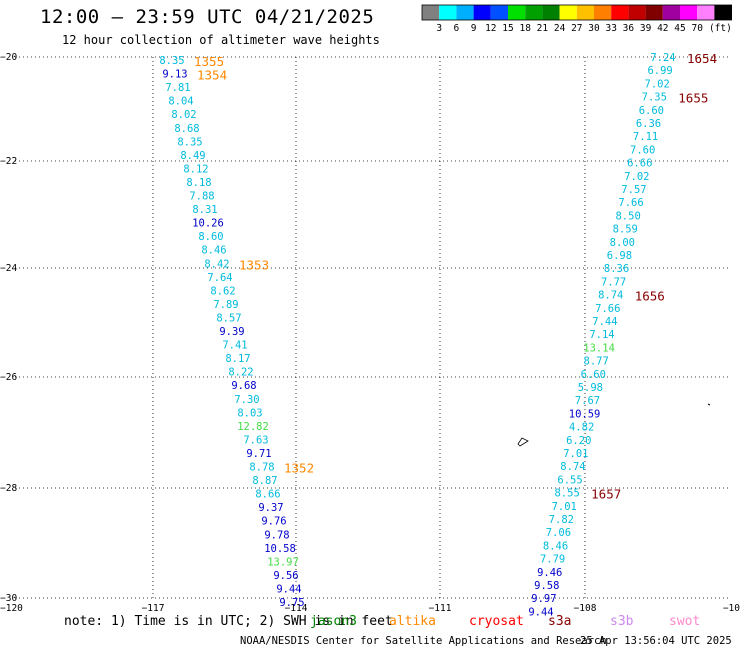 The width and height of the screenshot is (740, 650). I want to click on wave-height-value: 8.74, so click(610, 296).